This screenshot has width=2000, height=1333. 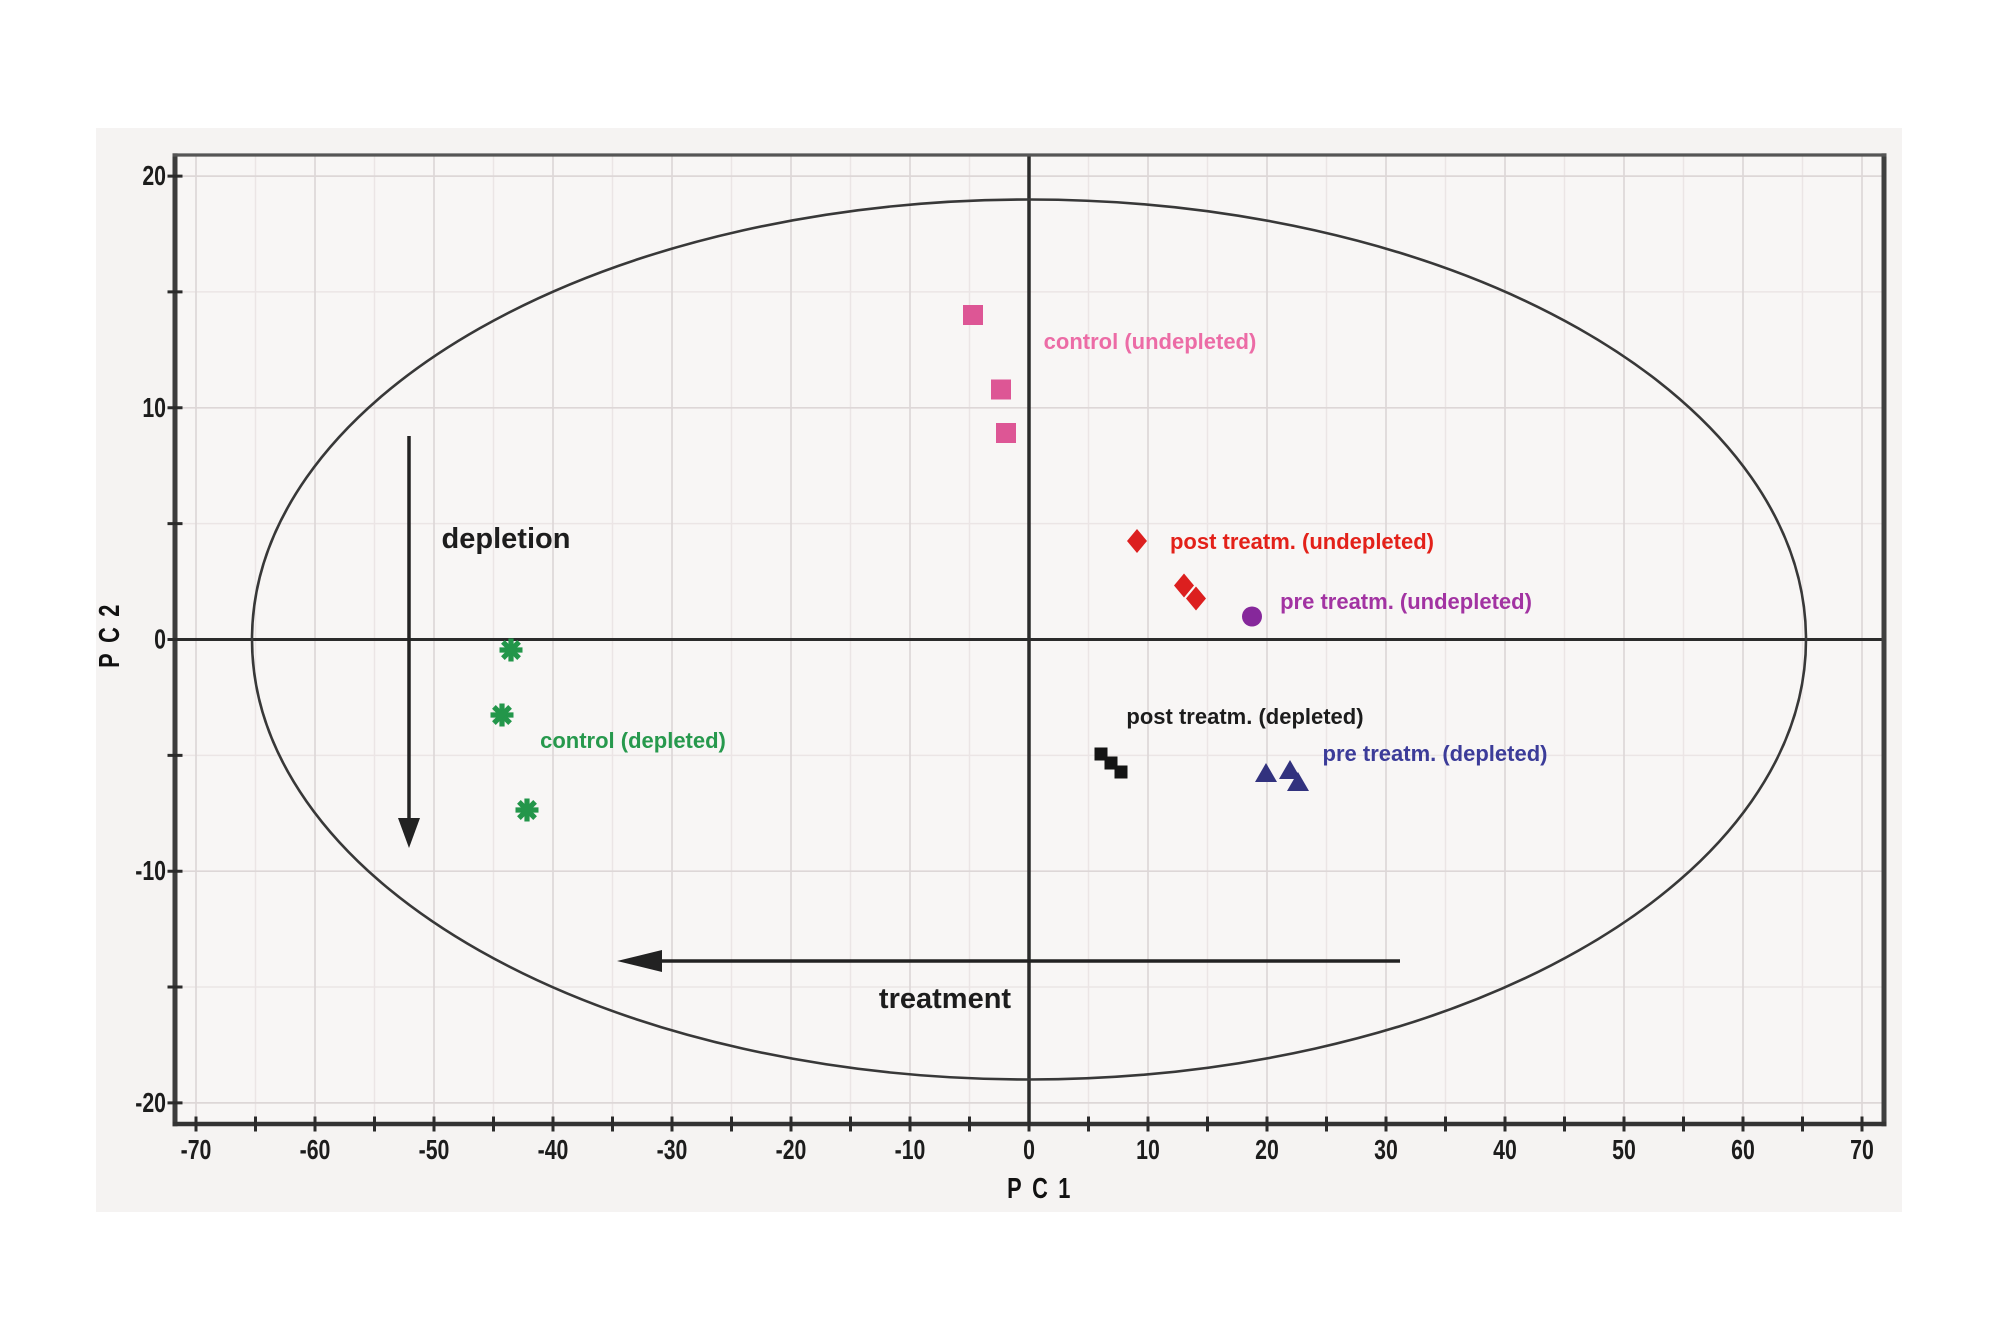 I want to click on svg-text: treatment, so click(x=945, y=999).